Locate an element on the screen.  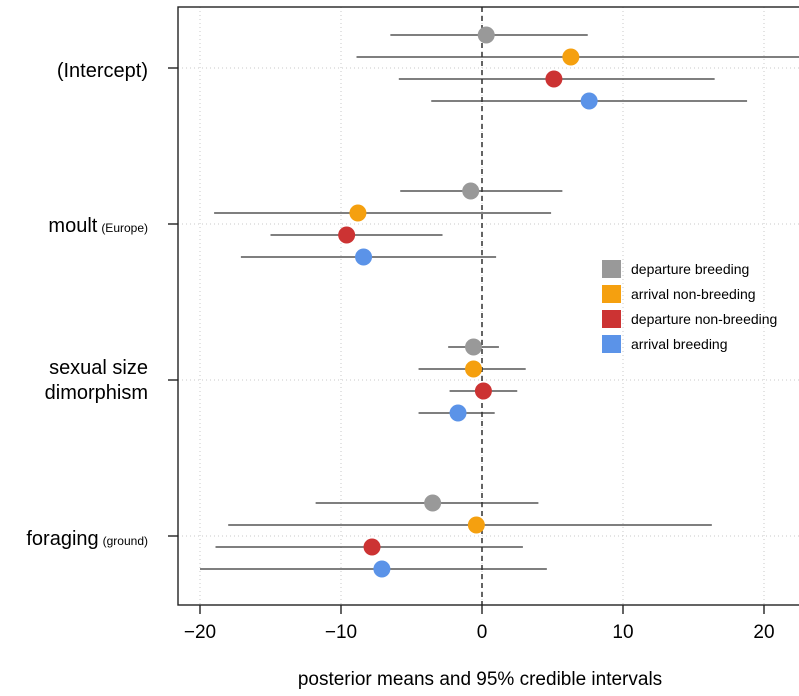
point-s0-c1 is located at coordinates (471, 191).